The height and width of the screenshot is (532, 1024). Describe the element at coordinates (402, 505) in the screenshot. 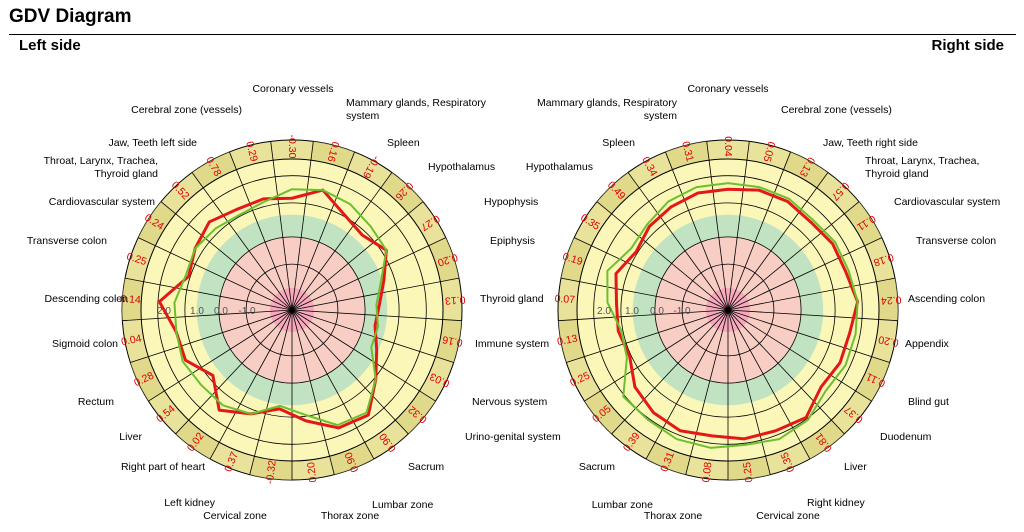

I see `sector-label: Lumbar zone` at that location.